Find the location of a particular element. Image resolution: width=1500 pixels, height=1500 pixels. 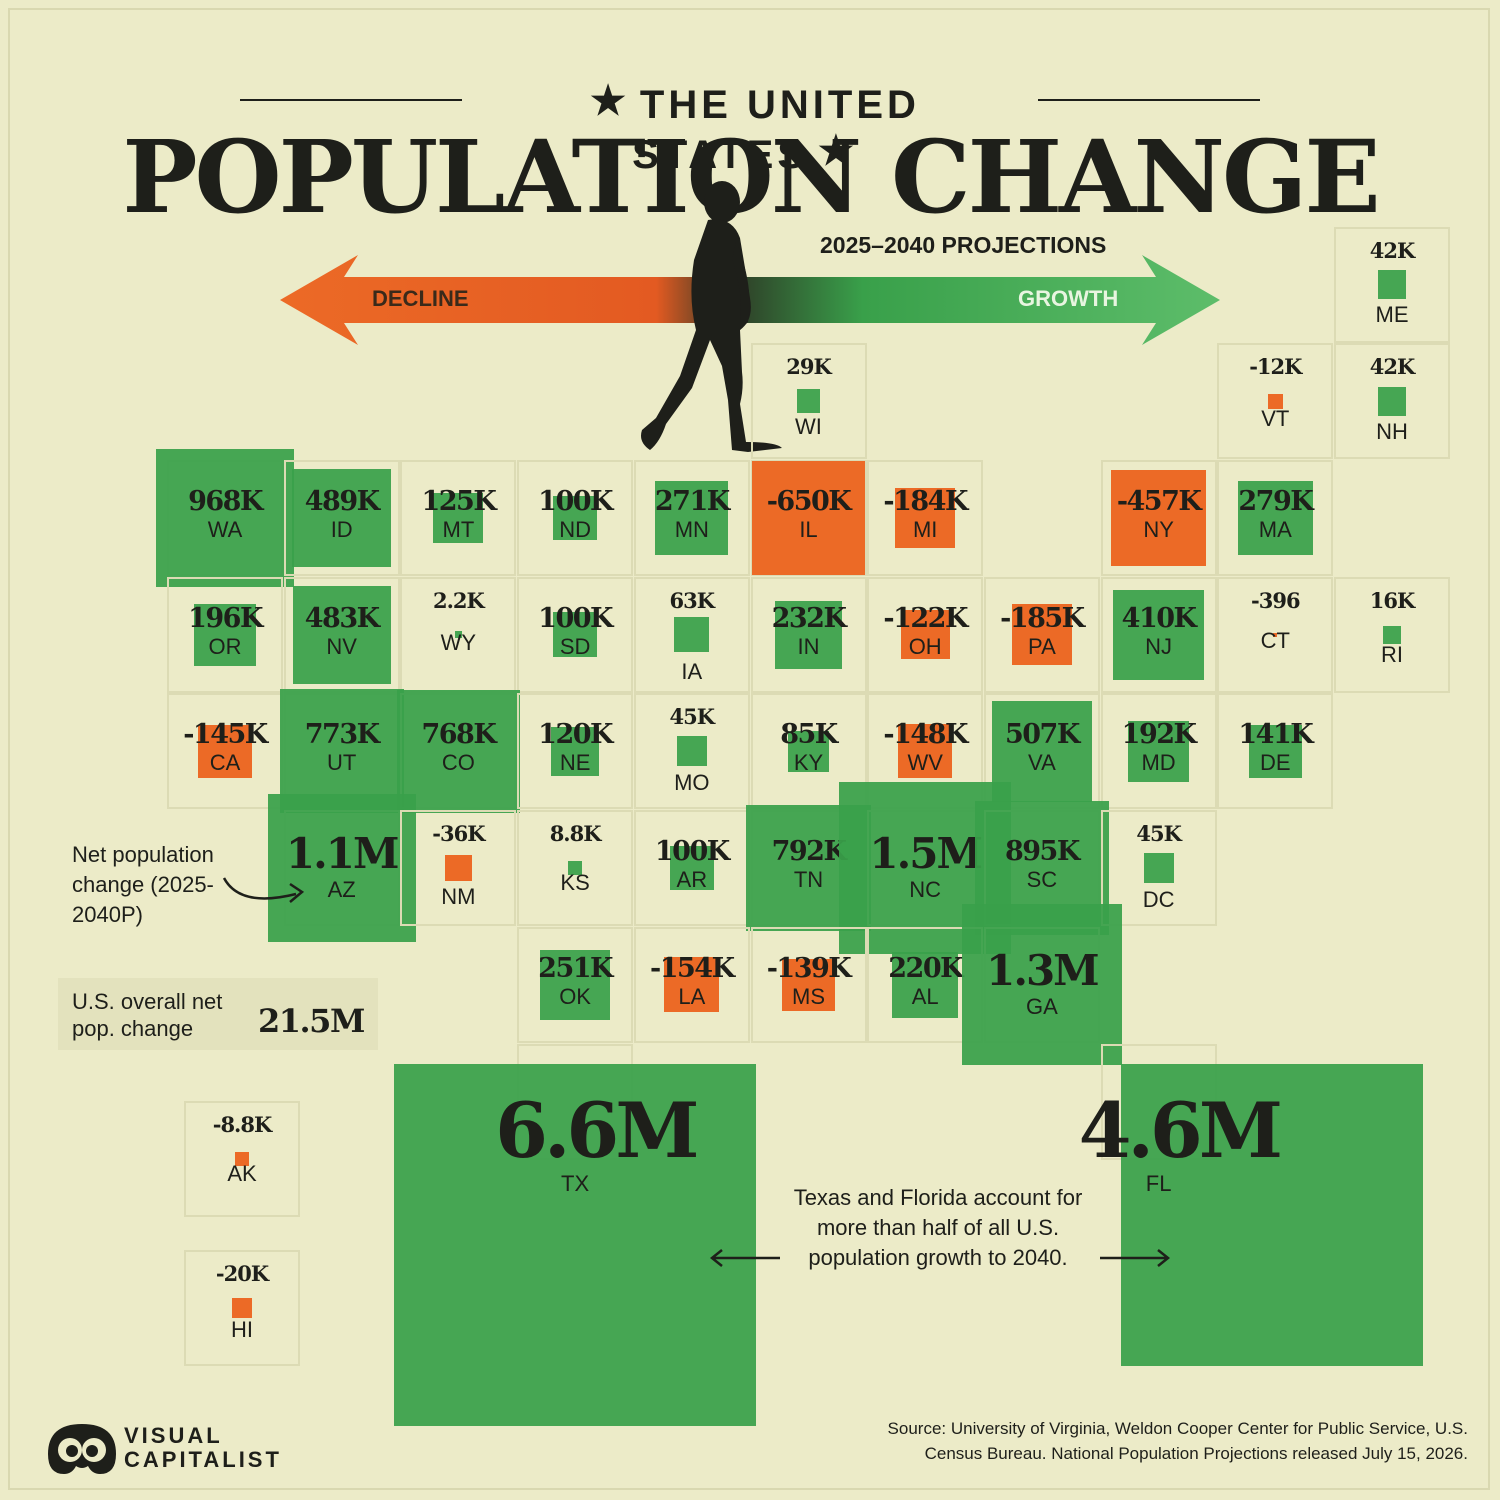

state-label-ga: 1.3M GA is located at coordinates (1042, 983).